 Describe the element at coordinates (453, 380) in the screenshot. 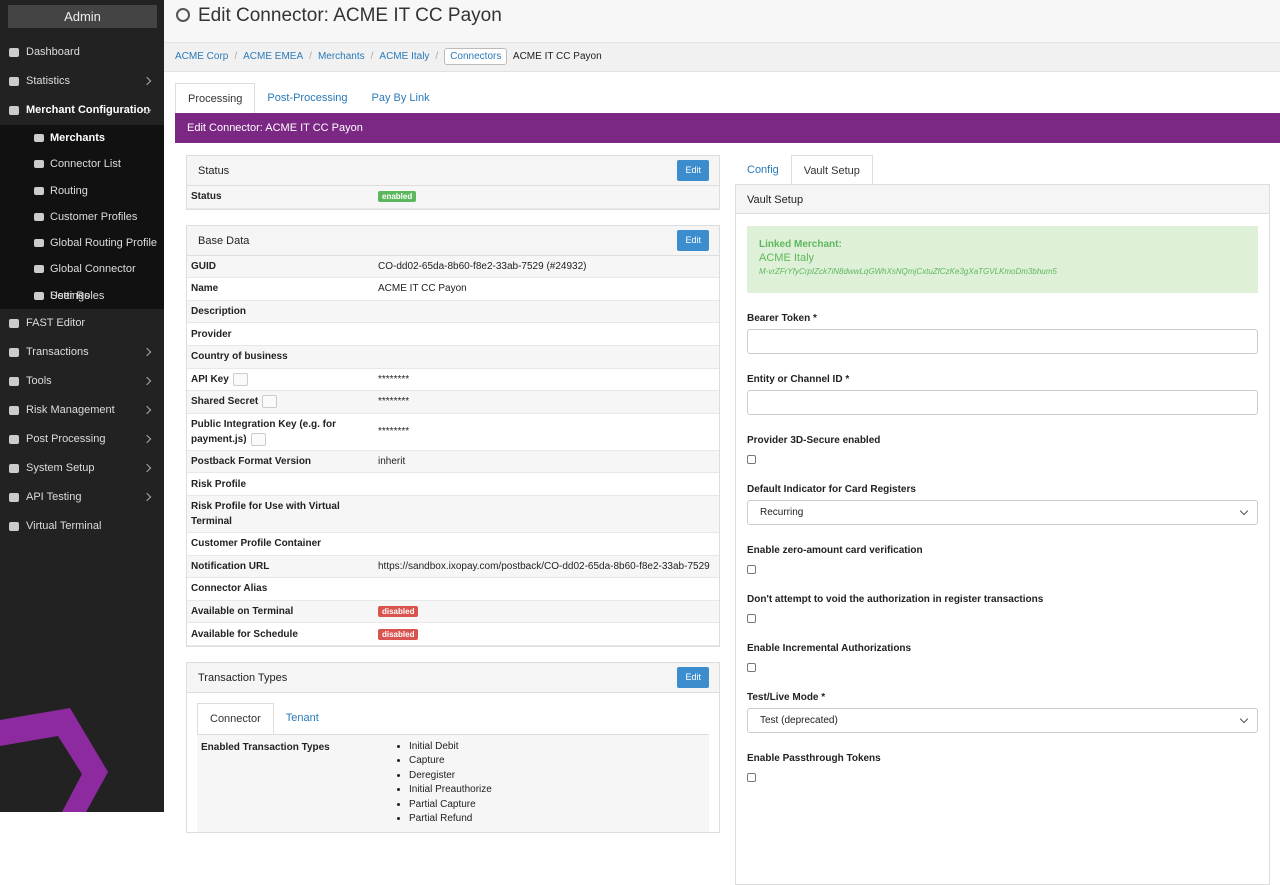

I see `data-row: API Key ********` at that location.